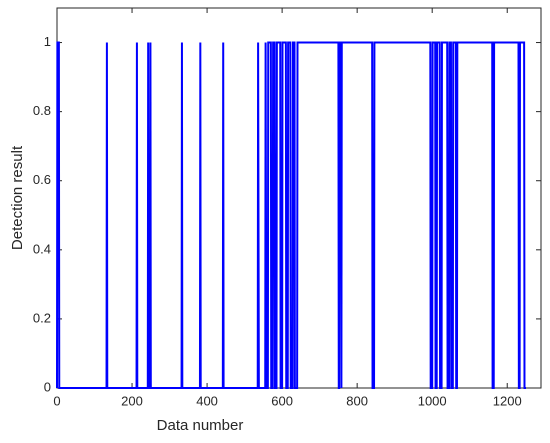 The width and height of the screenshot is (550, 443). Describe the element at coordinates (47, 386) in the screenshot. I see `y-tick-label: 0` at that location.